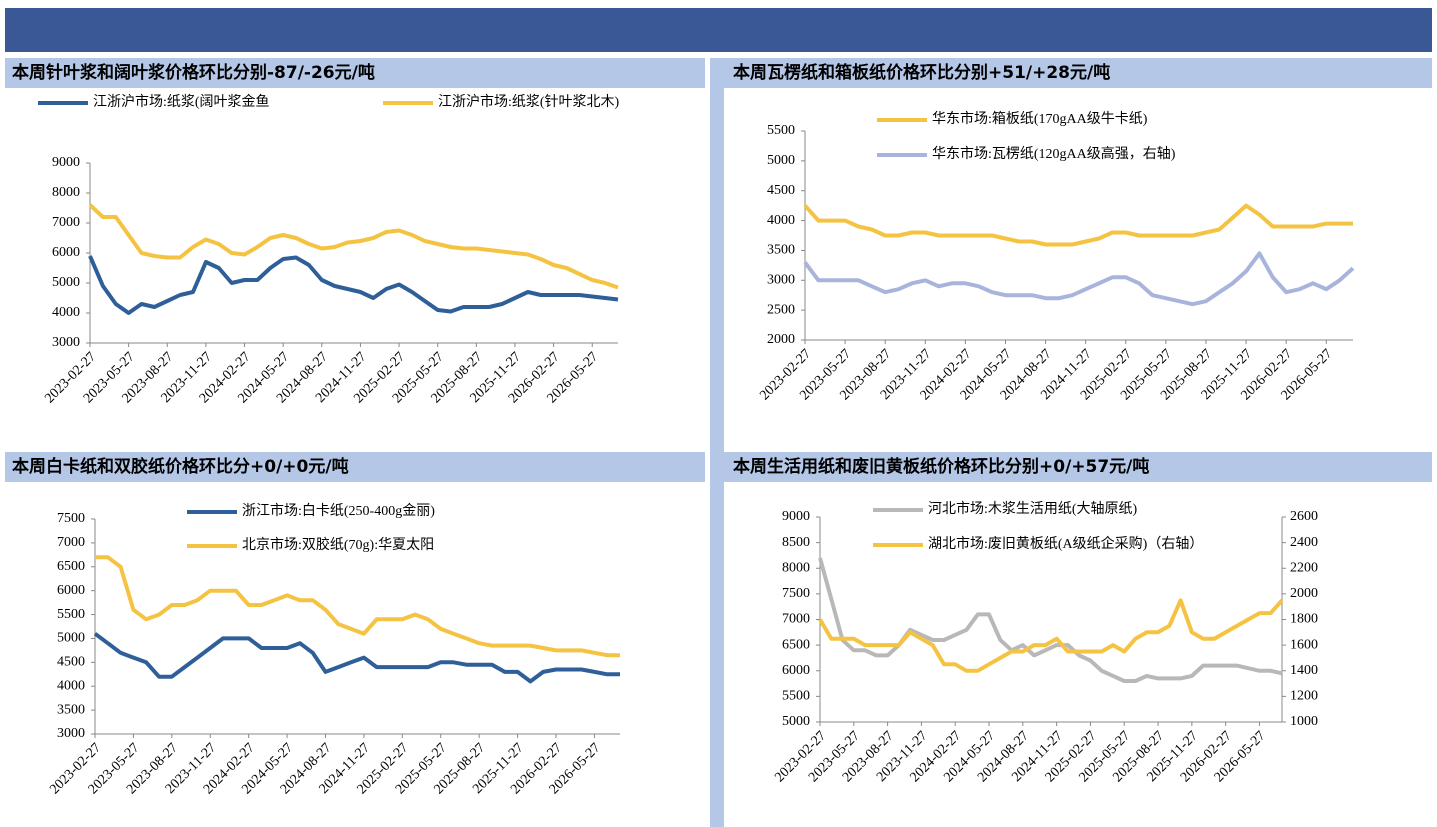 The image size is (1437, 827). What do you see at coordinates (1304, 567) in the screenshot?
I see `y2-tick-label: 2200` at bounding box center [1304, 567].